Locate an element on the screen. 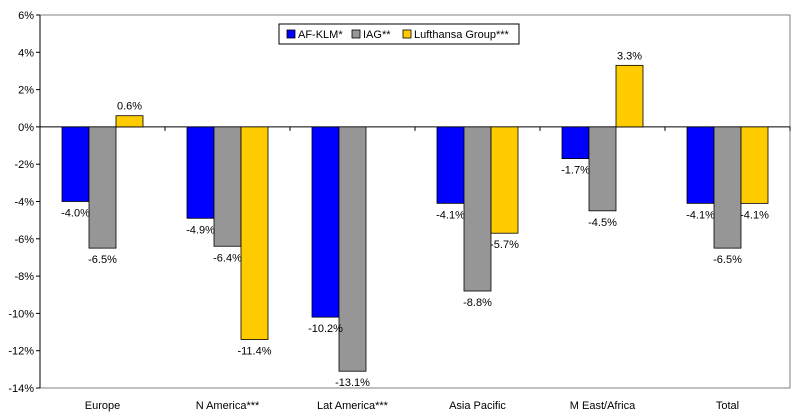  data-label: 0.6% is located at coordinates (129, 107).